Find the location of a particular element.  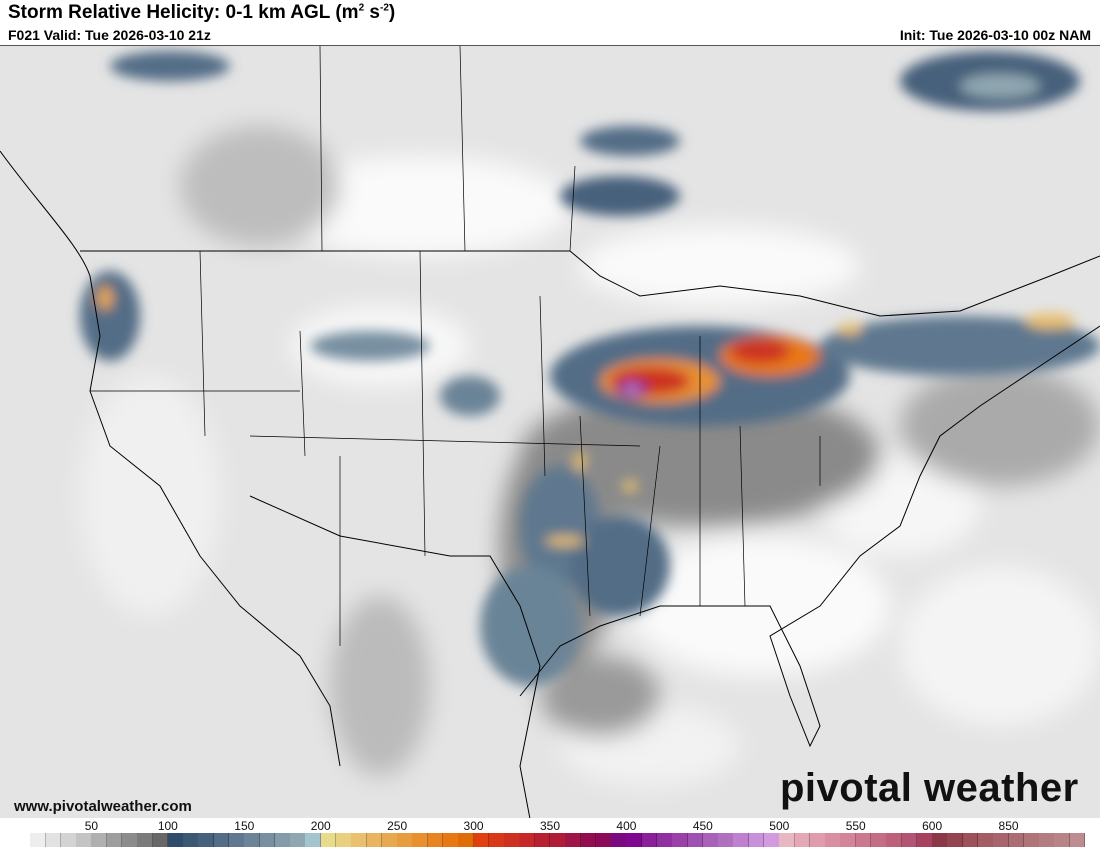

title-sup: 2 is located at coordinates (361, 8).